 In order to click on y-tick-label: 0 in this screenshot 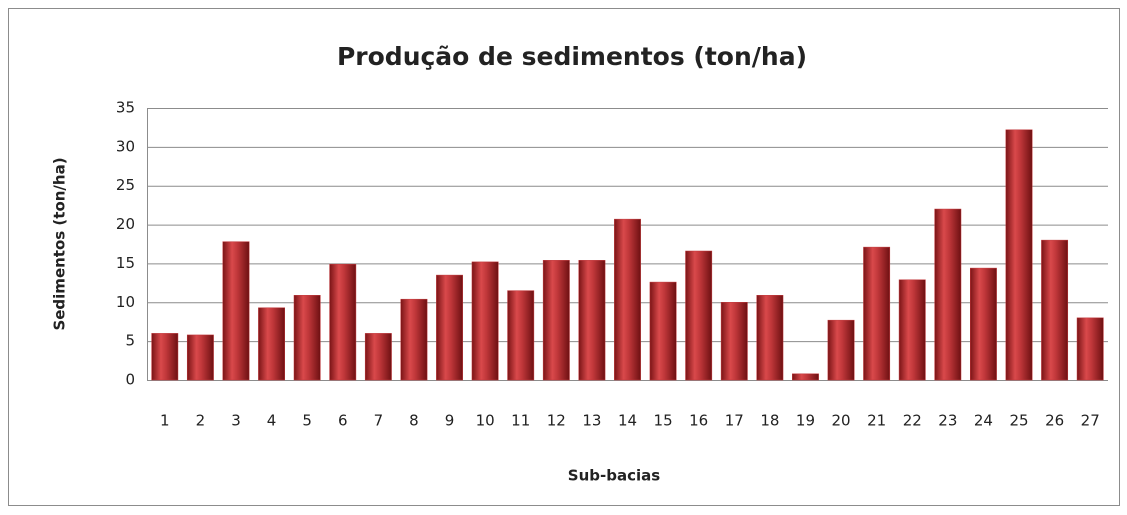, I will do `click(130, 380)`.